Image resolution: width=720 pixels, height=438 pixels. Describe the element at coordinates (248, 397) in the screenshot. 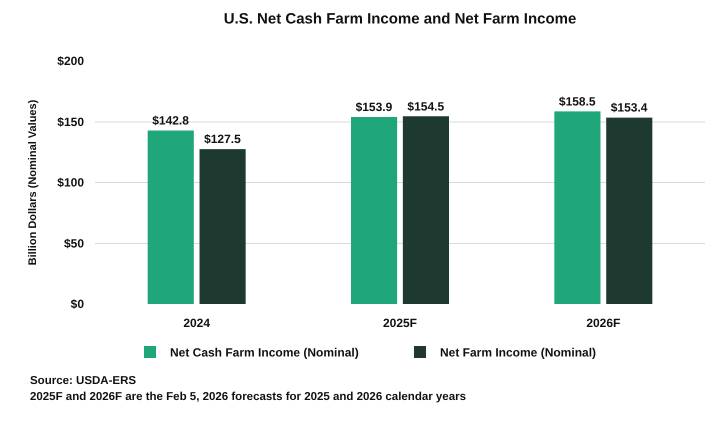

I see `text: 2025F and 2026F are the Feb 5, 2026 forecasts for 2025 and 2026 calendar years` at that location.